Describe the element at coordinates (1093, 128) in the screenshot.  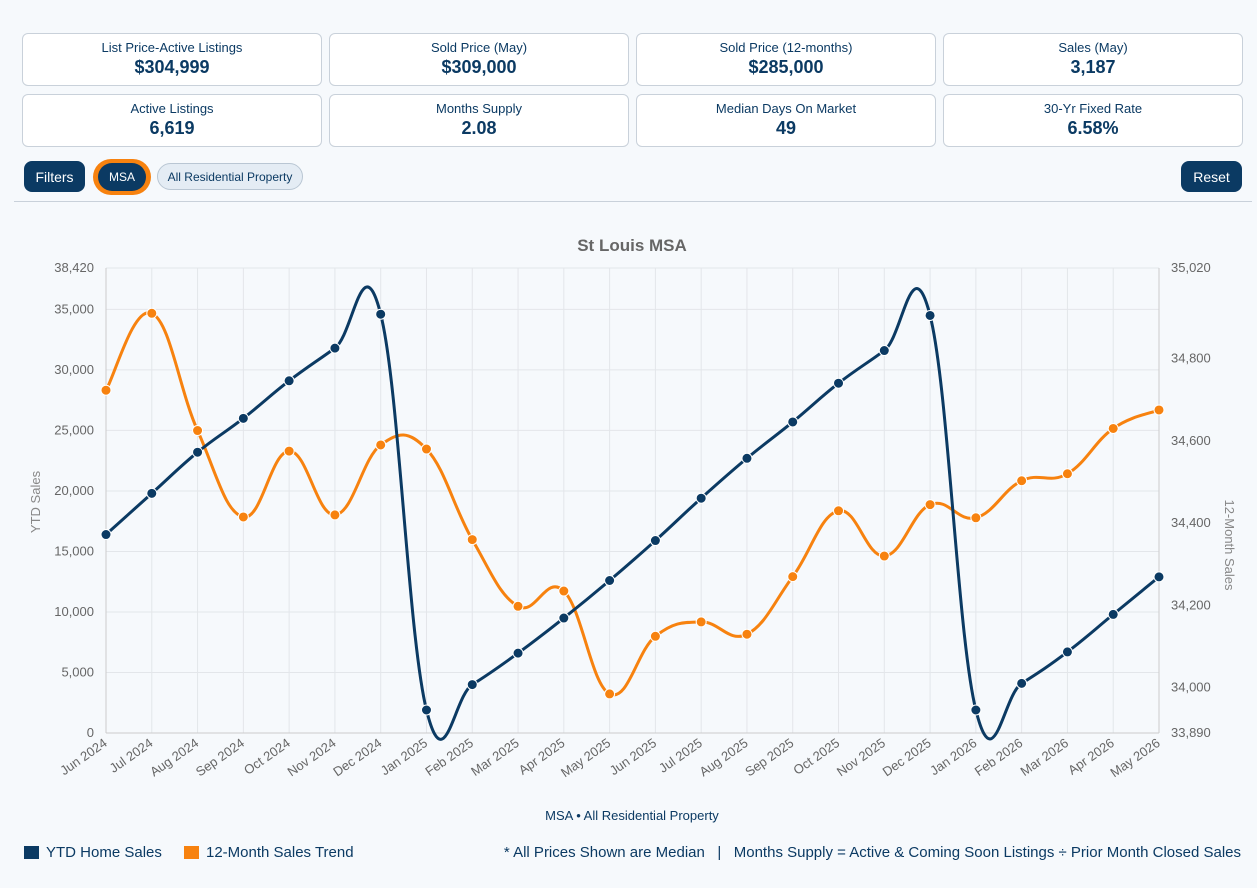
I see `stat-value: 6.58%` at that location.